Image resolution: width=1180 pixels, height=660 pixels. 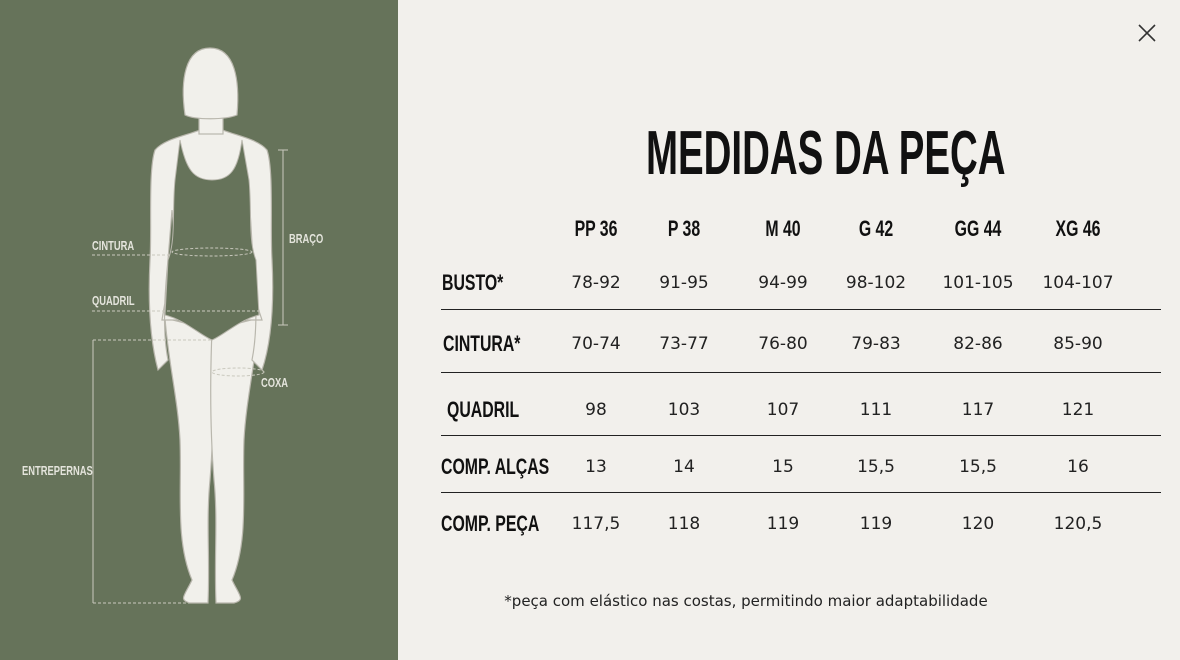 What do you see at coordinates (1147, 33) in the screenshot?
I see `close-button` at bounding box center [1147, 33].